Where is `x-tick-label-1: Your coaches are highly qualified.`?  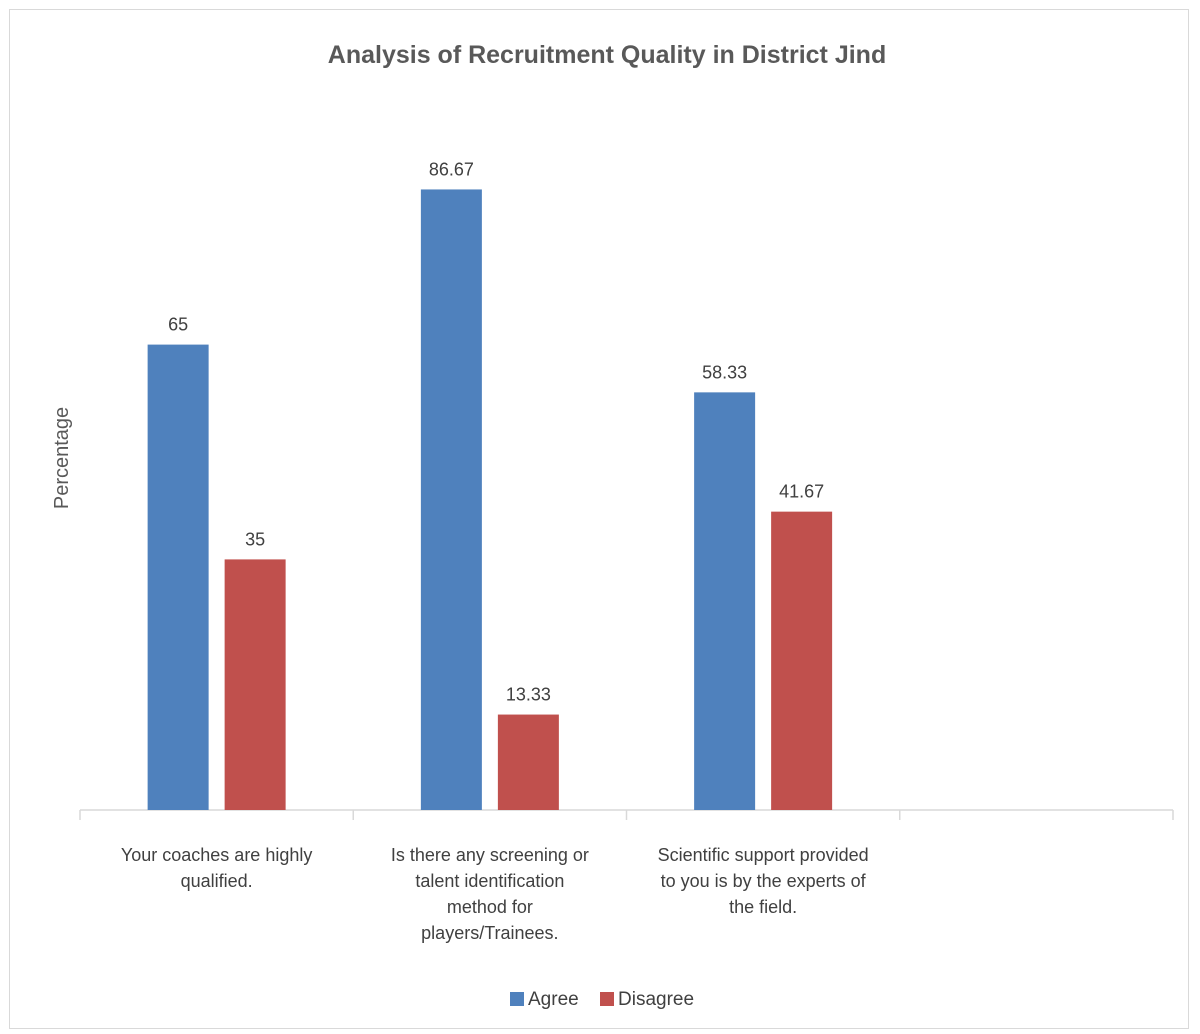
x-tick-label-1: Your coaches are highly qualified. is located at coordinates (216, 868).